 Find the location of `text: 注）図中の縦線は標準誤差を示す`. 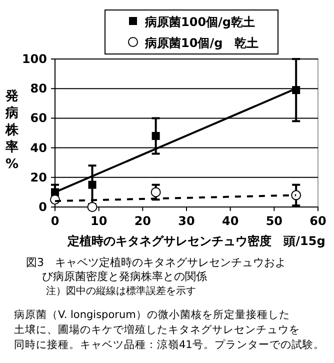

text: 注）図中の縦線は標準誤差を示す is located at coordinates (121, 291).